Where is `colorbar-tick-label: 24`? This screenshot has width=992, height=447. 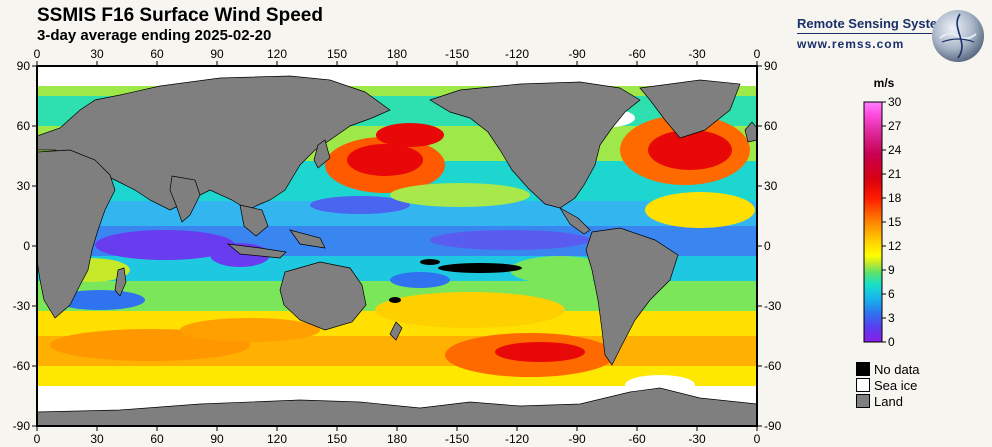
colorbar-tick-label: 24 is located at coordinates (895, 150).